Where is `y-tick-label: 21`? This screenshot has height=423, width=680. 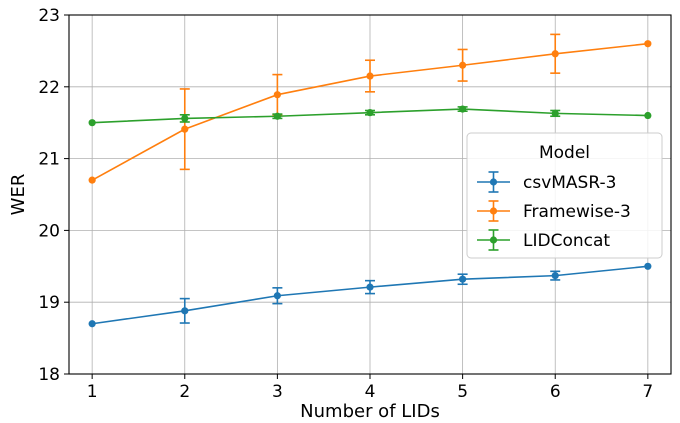
y-tick-label: 21 is located at coordinates (49, 160).